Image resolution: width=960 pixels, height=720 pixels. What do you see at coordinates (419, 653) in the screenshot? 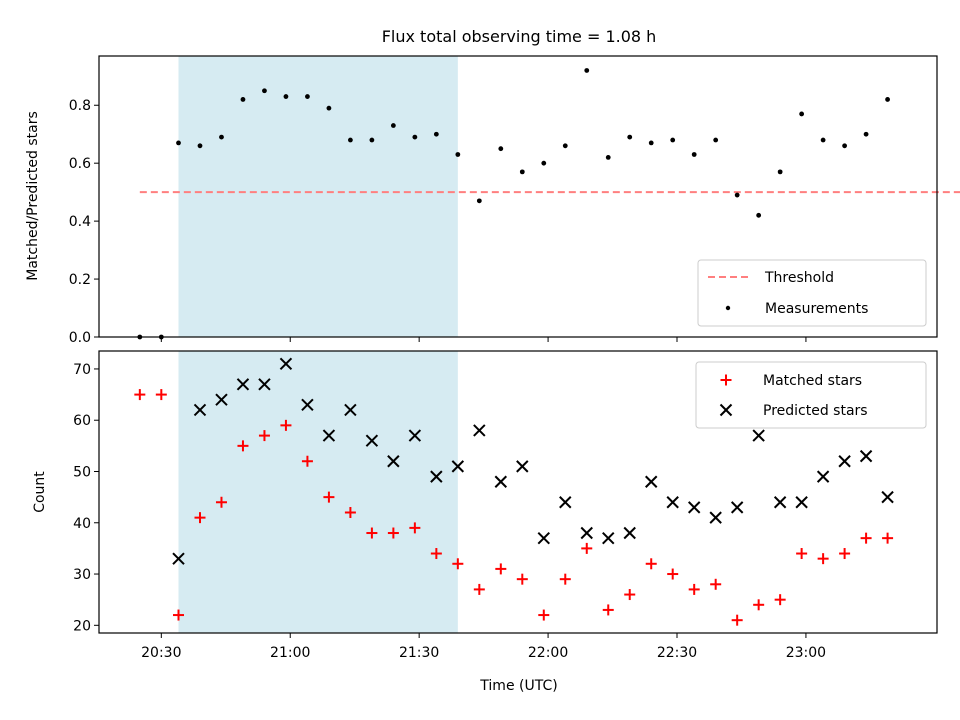
I see `x-tick-label: 21:30` at bounding box center [419, 653].